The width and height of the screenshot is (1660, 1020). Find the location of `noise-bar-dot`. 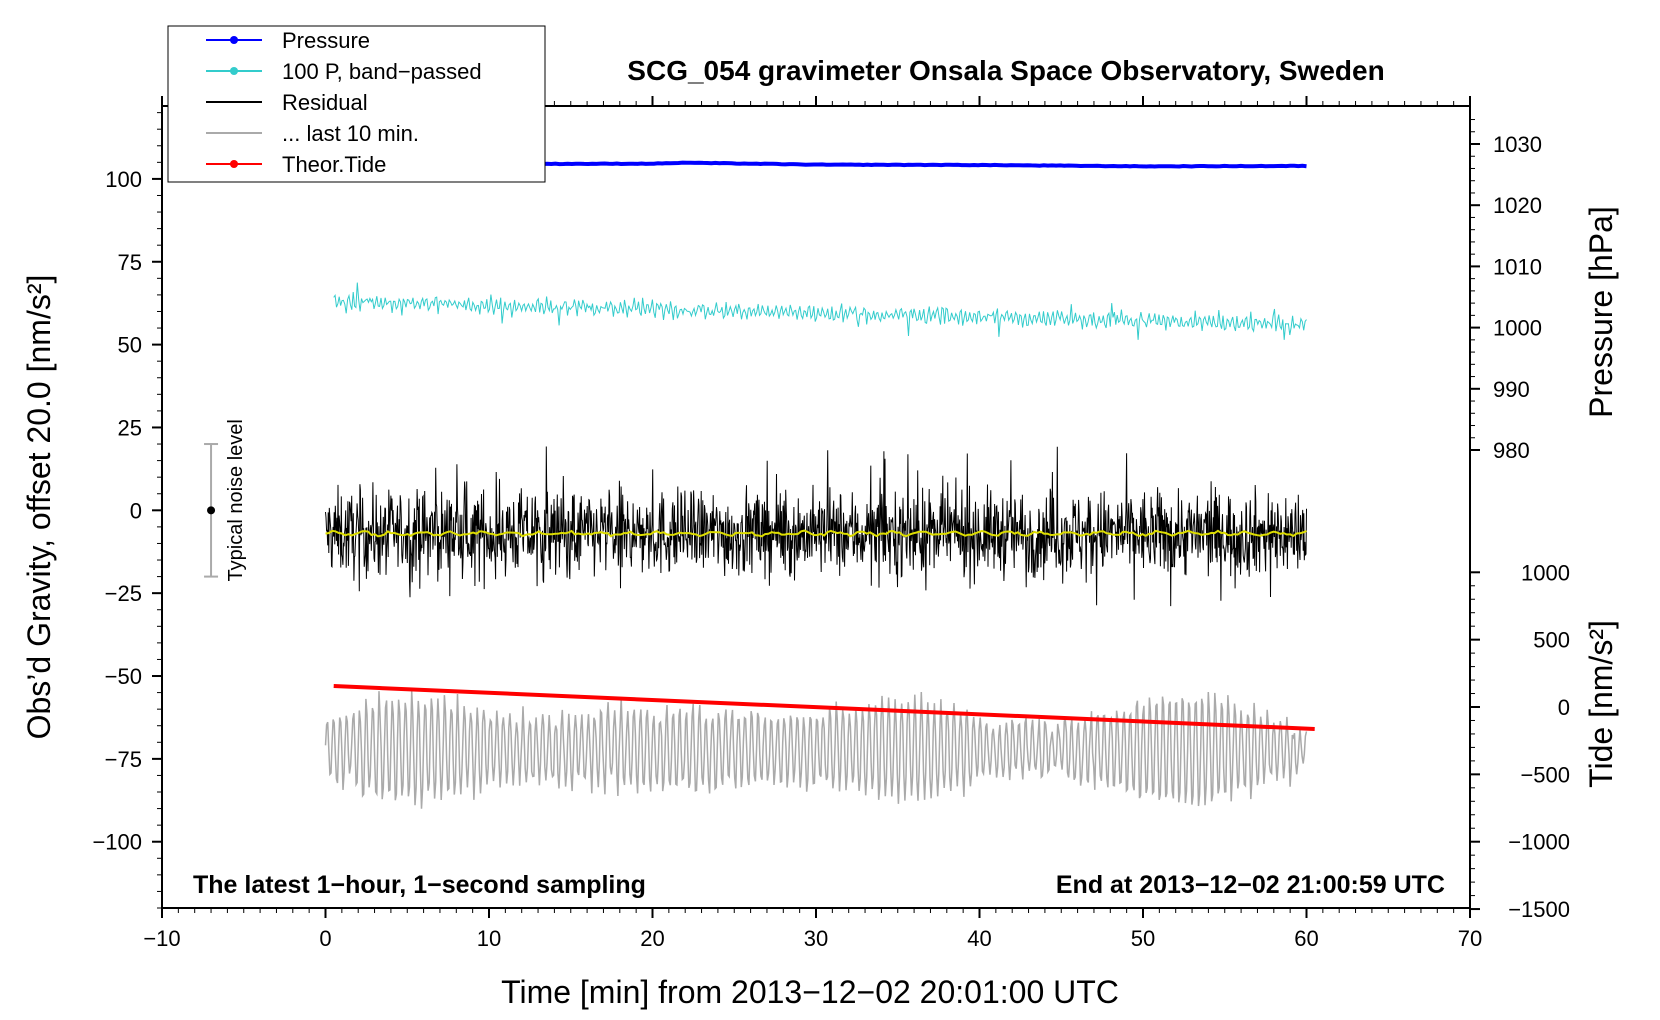

noise-bar-dot is located at coordinates (211, 510).